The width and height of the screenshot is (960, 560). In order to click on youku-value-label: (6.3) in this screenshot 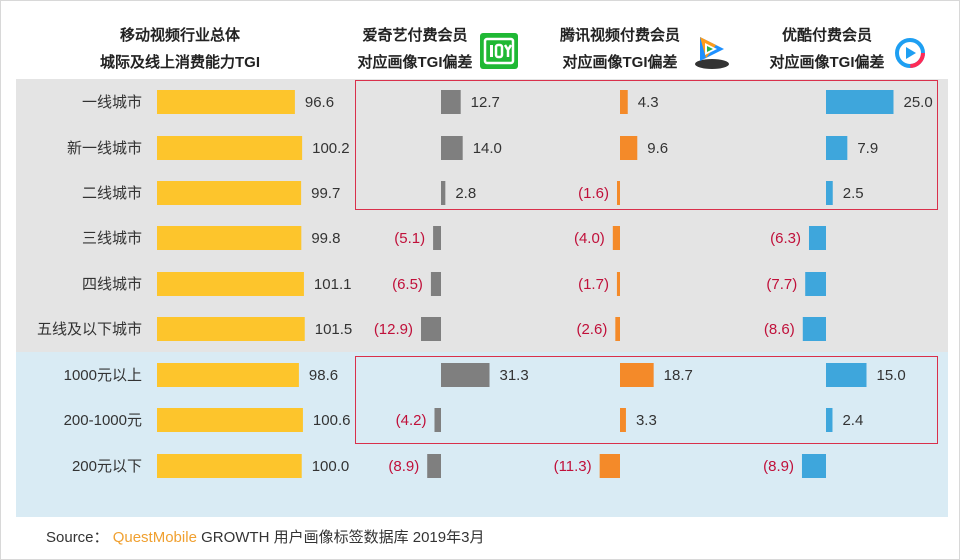, I will do `click(785, 238)`.